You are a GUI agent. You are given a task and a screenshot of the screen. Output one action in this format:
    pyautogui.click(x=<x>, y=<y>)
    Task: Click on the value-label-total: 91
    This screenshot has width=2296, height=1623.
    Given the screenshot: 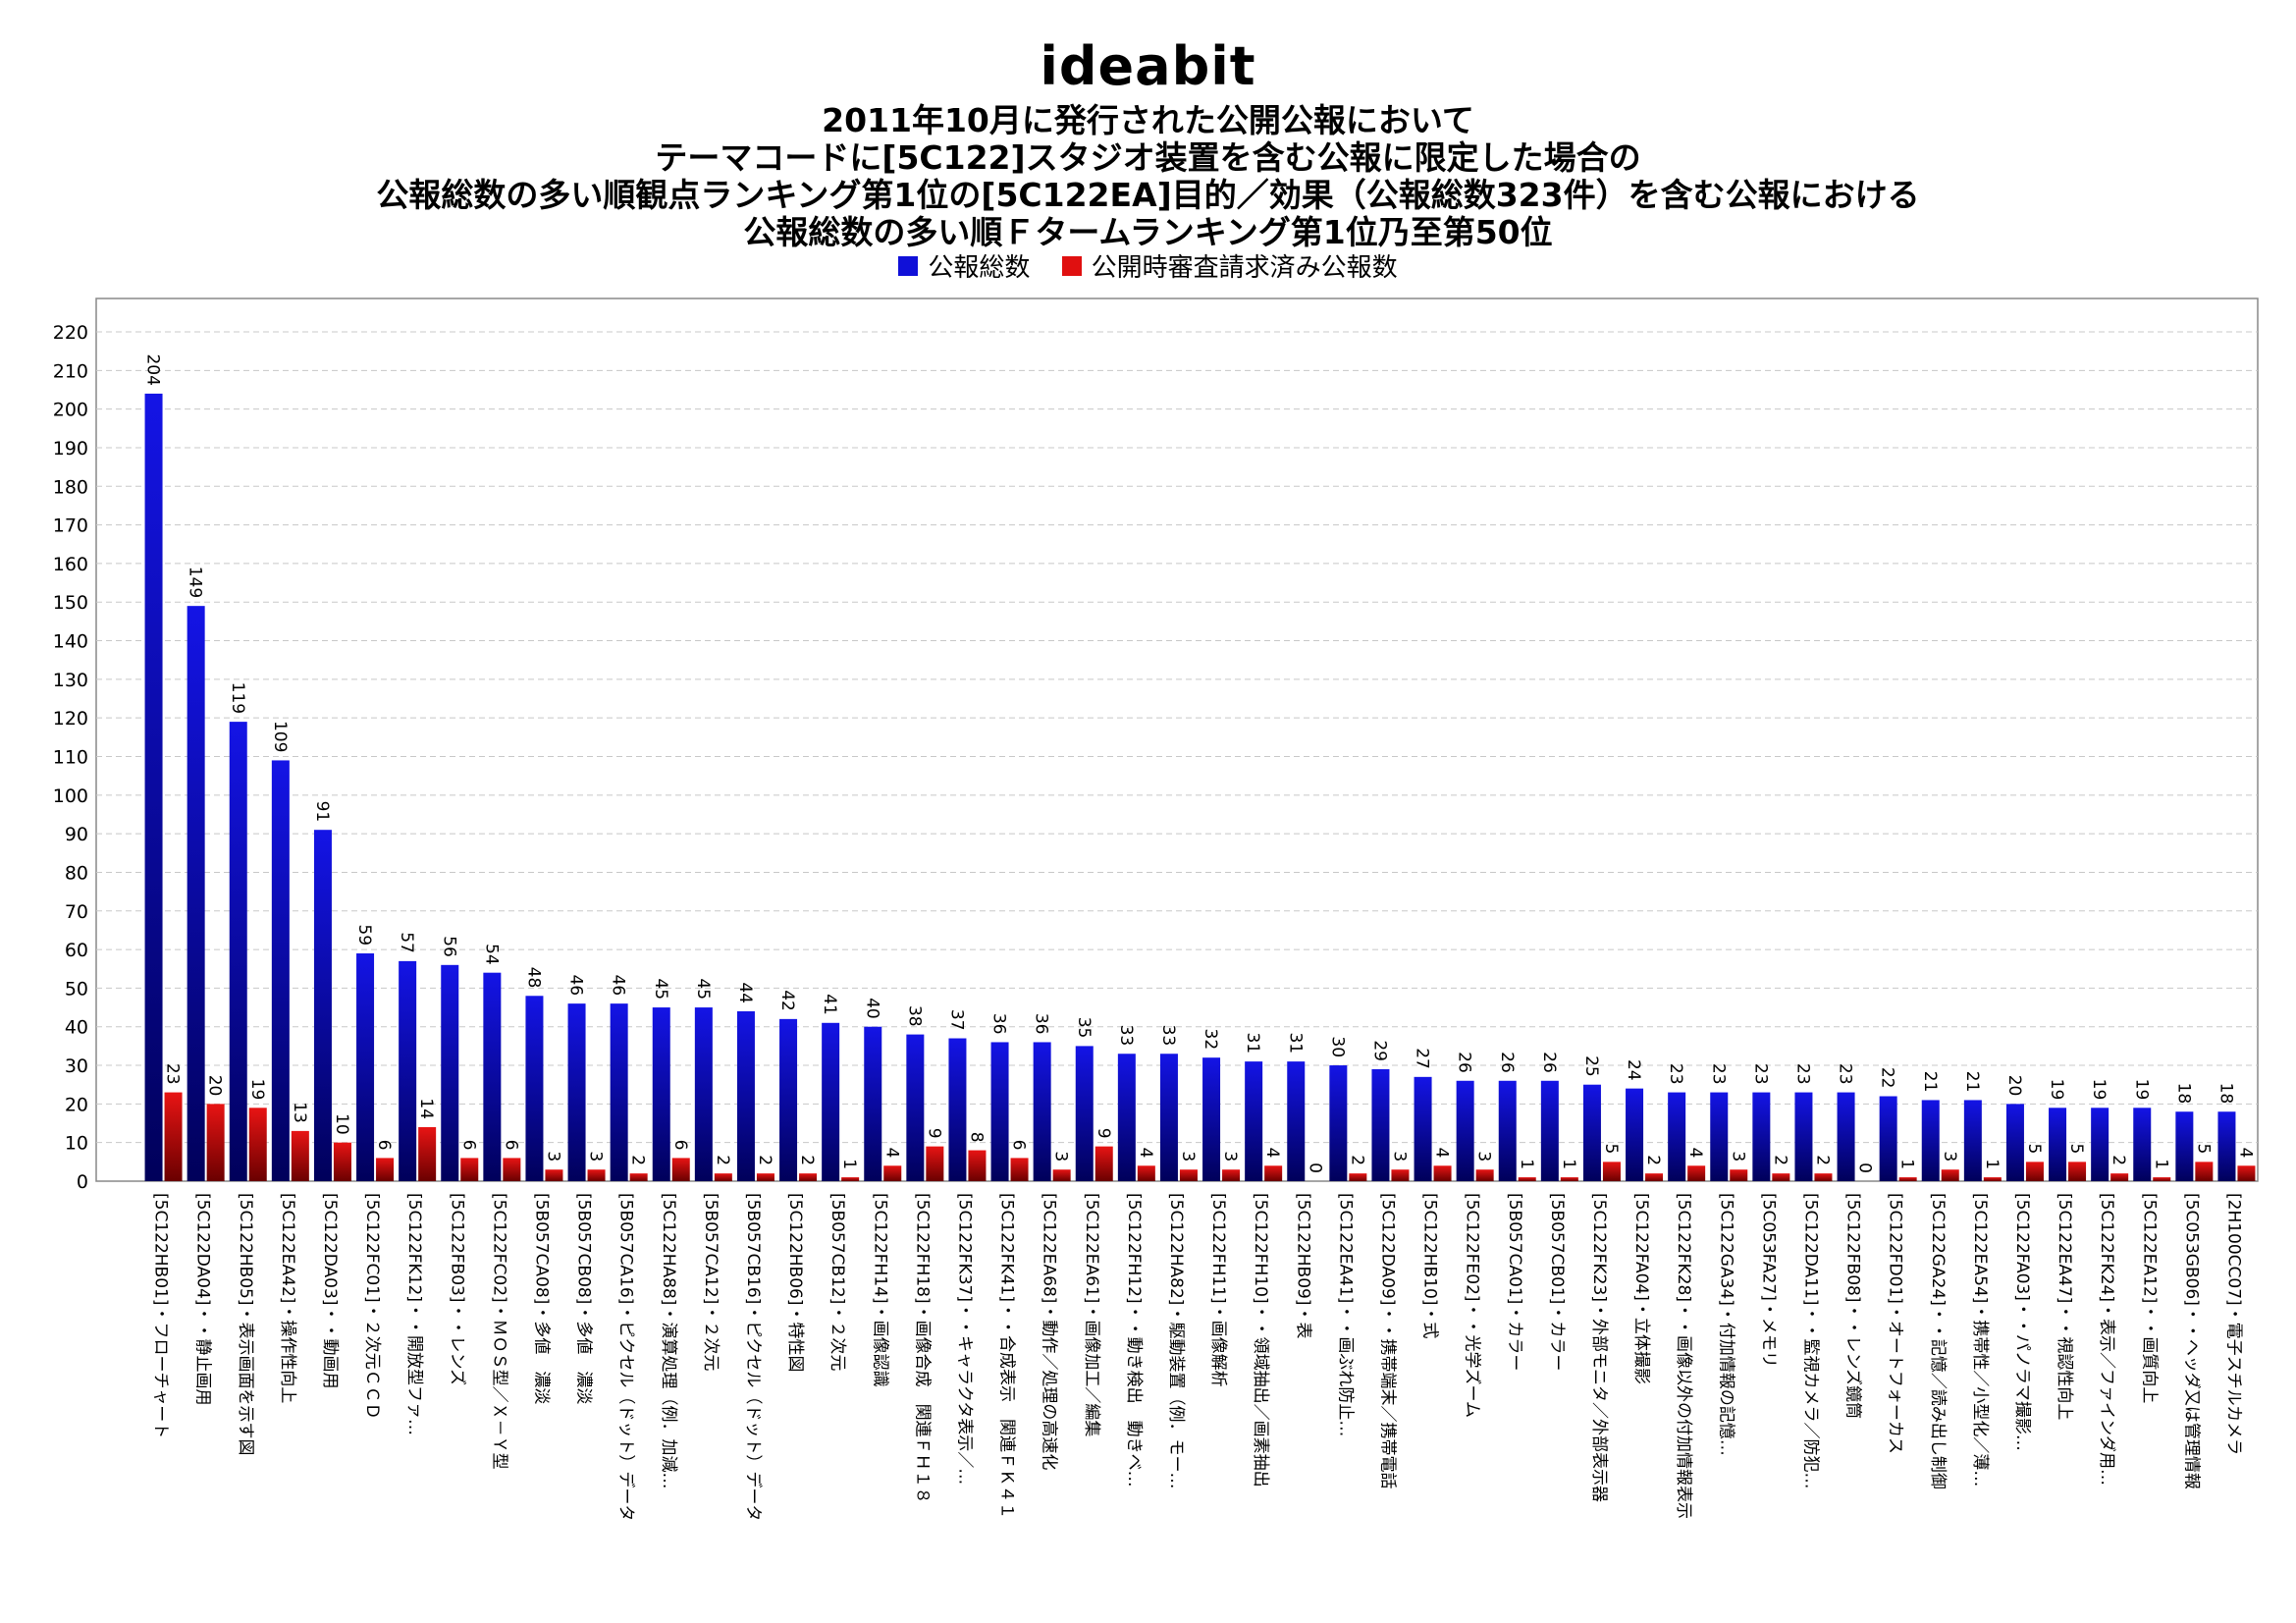 What is the action you would take?
    pyautogui.click(x=322, y=812)
    